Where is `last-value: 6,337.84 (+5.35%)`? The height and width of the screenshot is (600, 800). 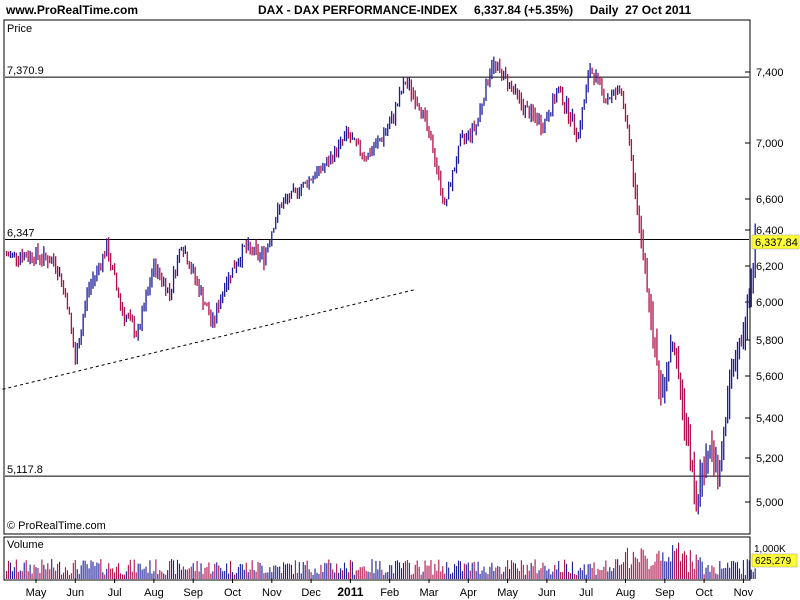
last-value: 6,337.84 (+5.35%) is located at coordinates (524, 10).